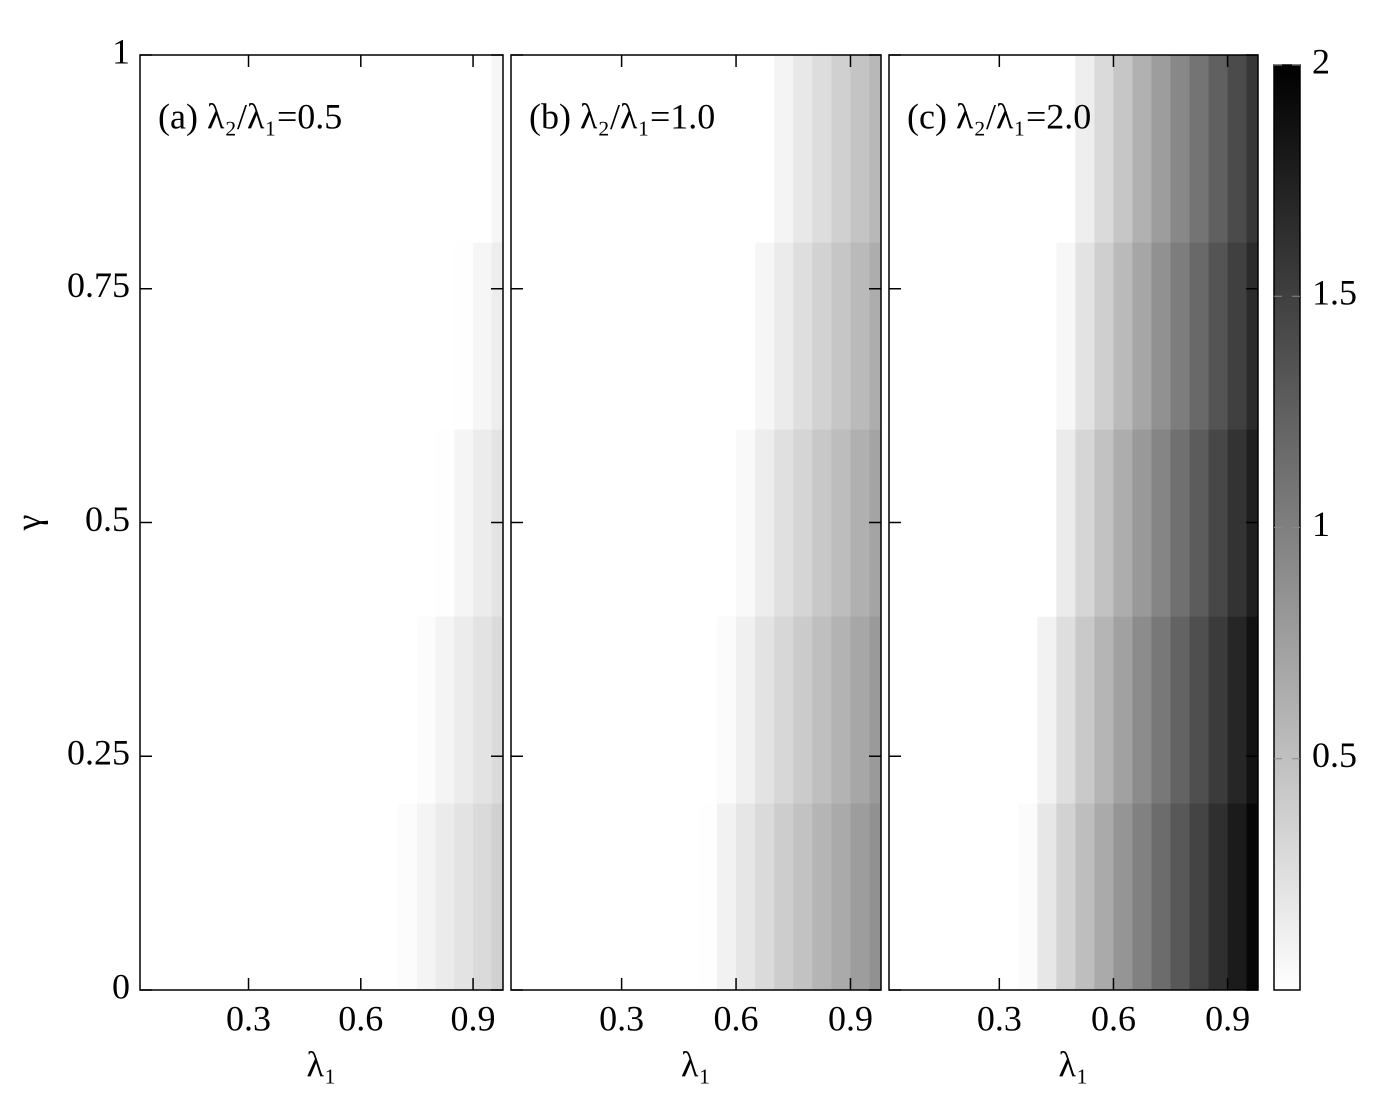  I want to click on panel-title: (c) λ₂/λ₁=2.0, so click(999, 116).